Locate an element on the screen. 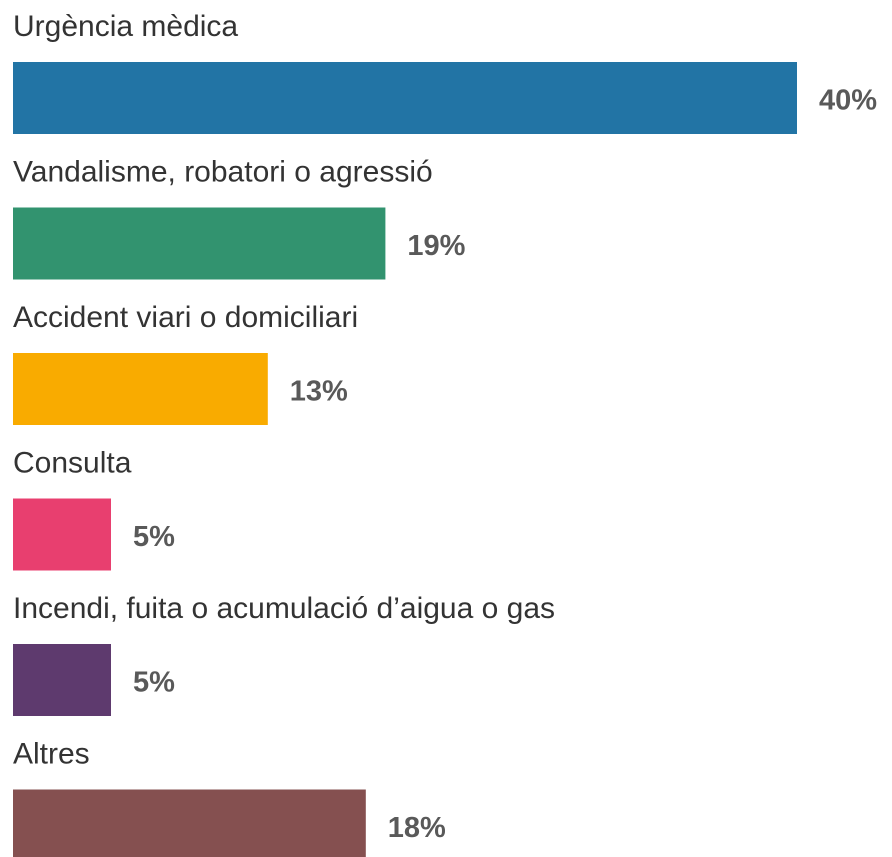  category-label: Urgència mèdica is located at coordinates (125, 26).